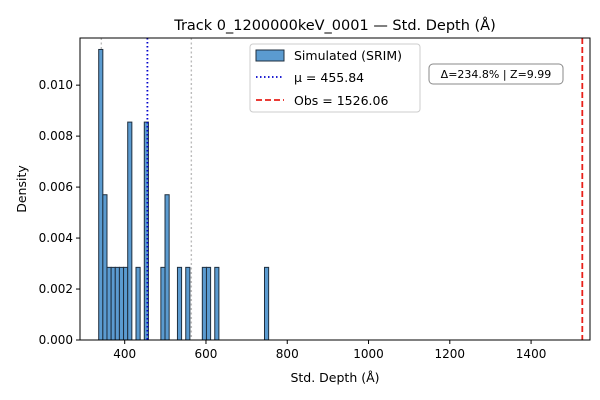 This screenshot has height=400, width=600. I want to click on chart-title: Track 0_1200000keV_0001 — Std. Depth (Å), so click(334, 25).